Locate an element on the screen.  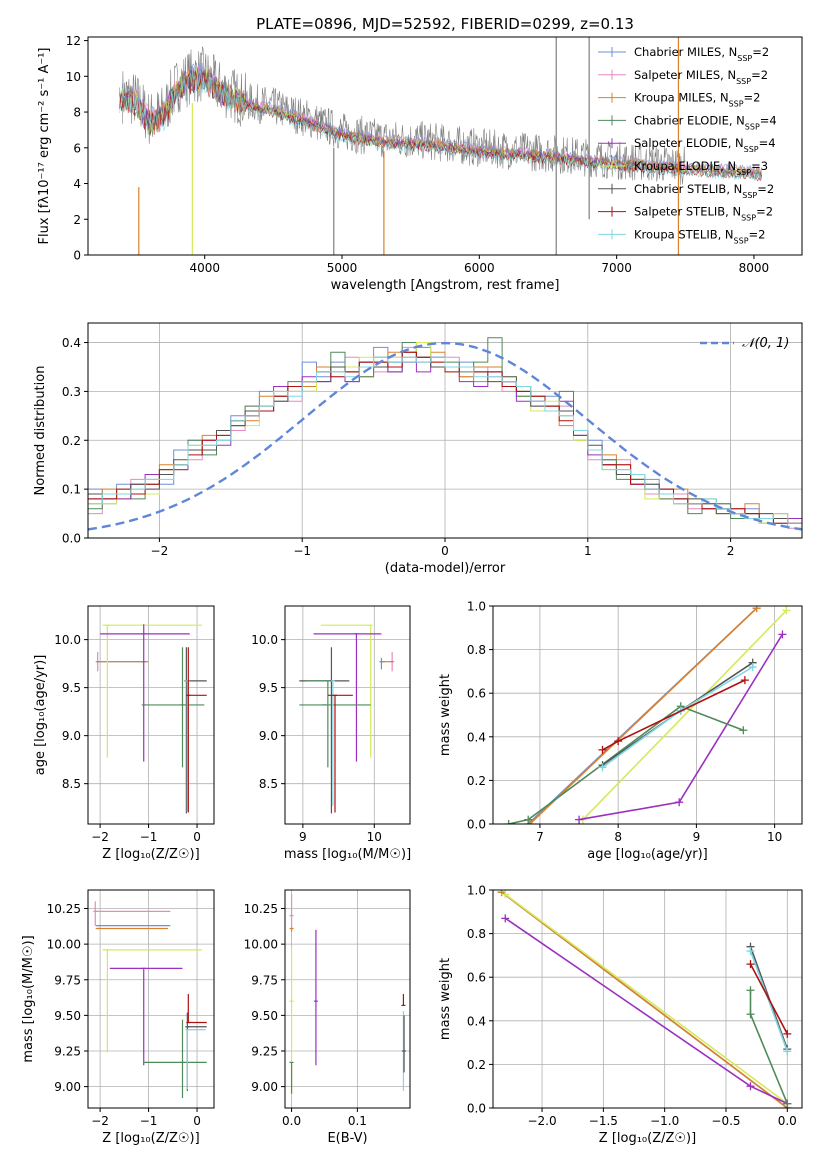
x-tick-label: 1 is located at coordinates (588, 551).